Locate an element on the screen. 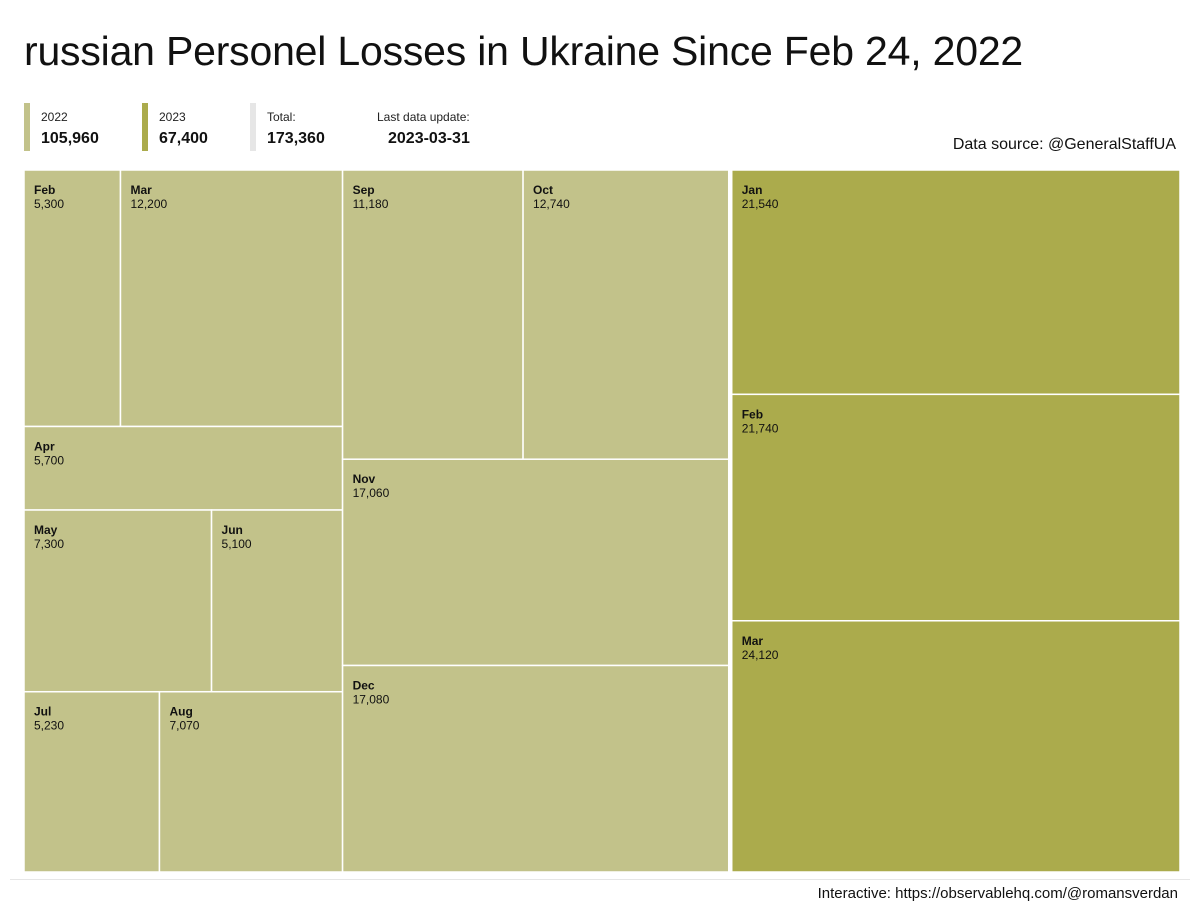 Image resolution: width=1200 pixels, height=914 pixels. treemap-cell-value-label: 24,120 is located at coordinates (760, 655).